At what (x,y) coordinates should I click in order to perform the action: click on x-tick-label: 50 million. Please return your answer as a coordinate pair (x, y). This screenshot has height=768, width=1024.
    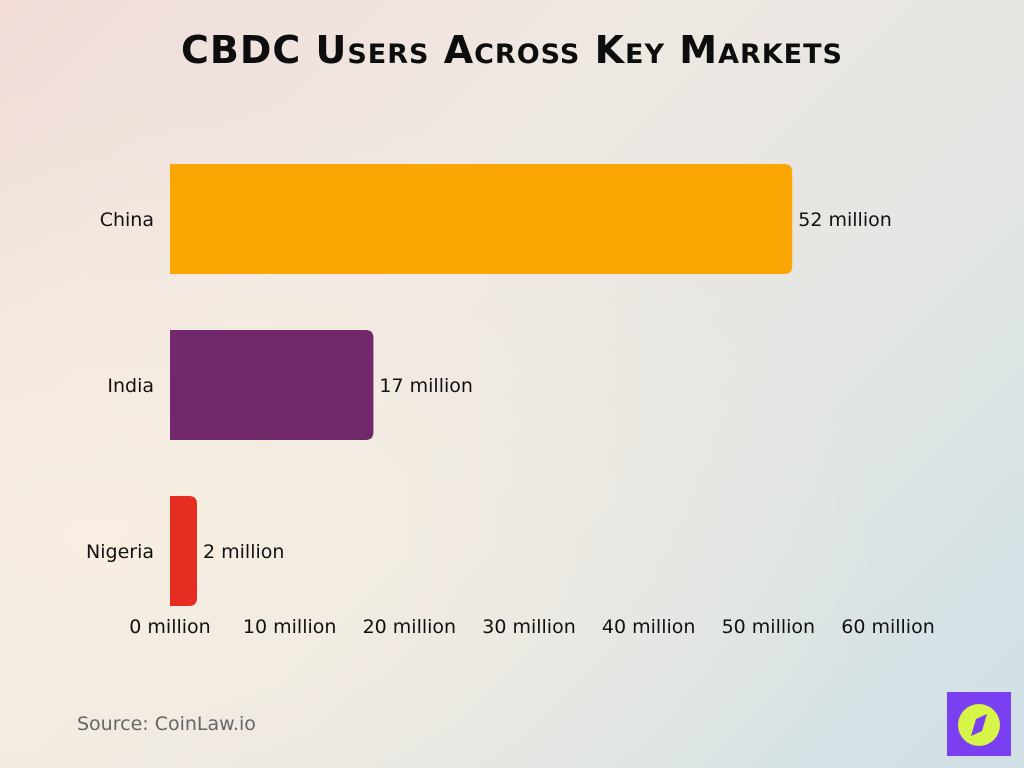
    Looking at the image, I should click on (769, 627).